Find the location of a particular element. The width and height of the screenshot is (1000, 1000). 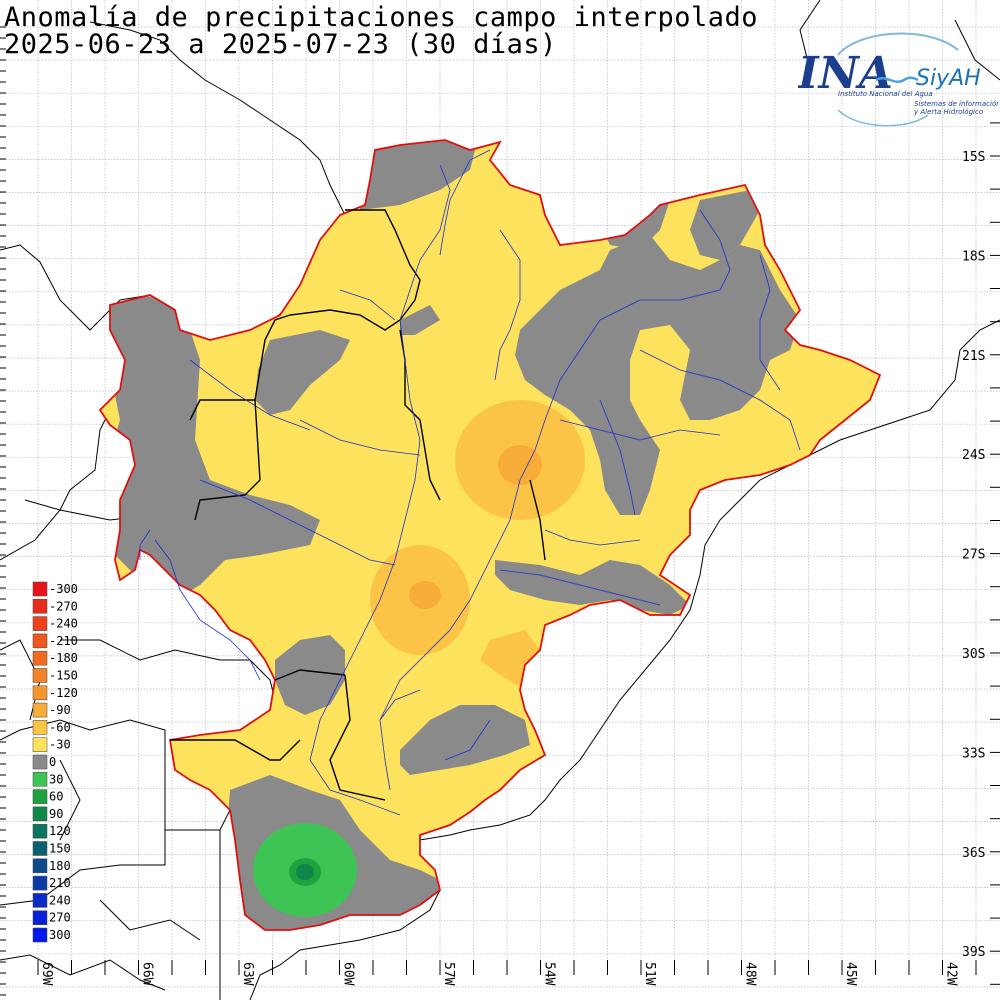

logo-subtitle-1: Sistemas de información is located at coordinates (956, 104).